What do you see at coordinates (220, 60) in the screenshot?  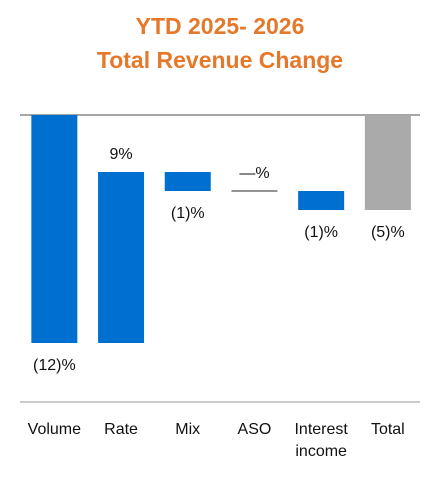 I see `chart-title: Total Revenue Change` at bounding box center [220, 60].